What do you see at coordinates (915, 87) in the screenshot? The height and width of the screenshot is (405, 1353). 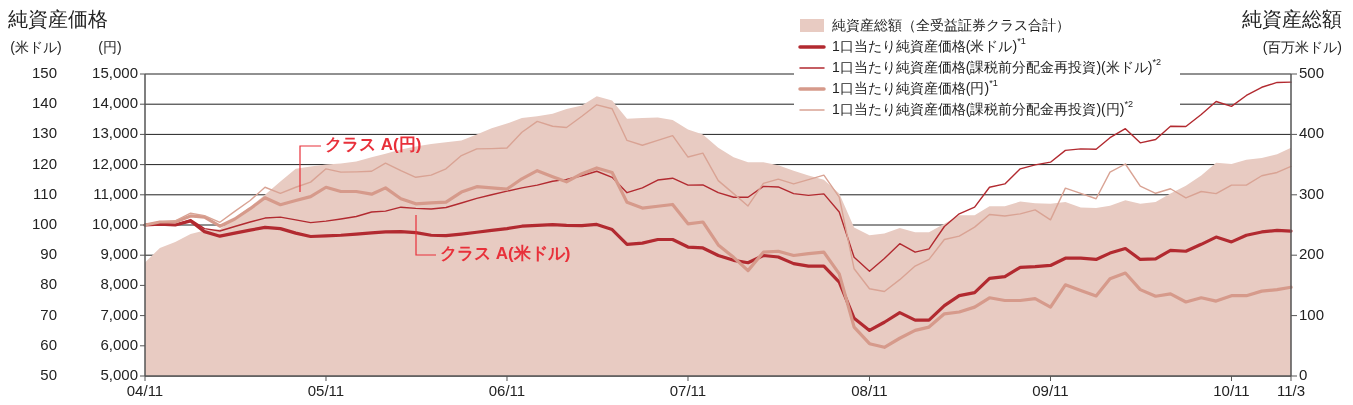 I see `legend-label: 1口当たり純資産価格(円)$^{*1}$` at bounding box center [915, 87].